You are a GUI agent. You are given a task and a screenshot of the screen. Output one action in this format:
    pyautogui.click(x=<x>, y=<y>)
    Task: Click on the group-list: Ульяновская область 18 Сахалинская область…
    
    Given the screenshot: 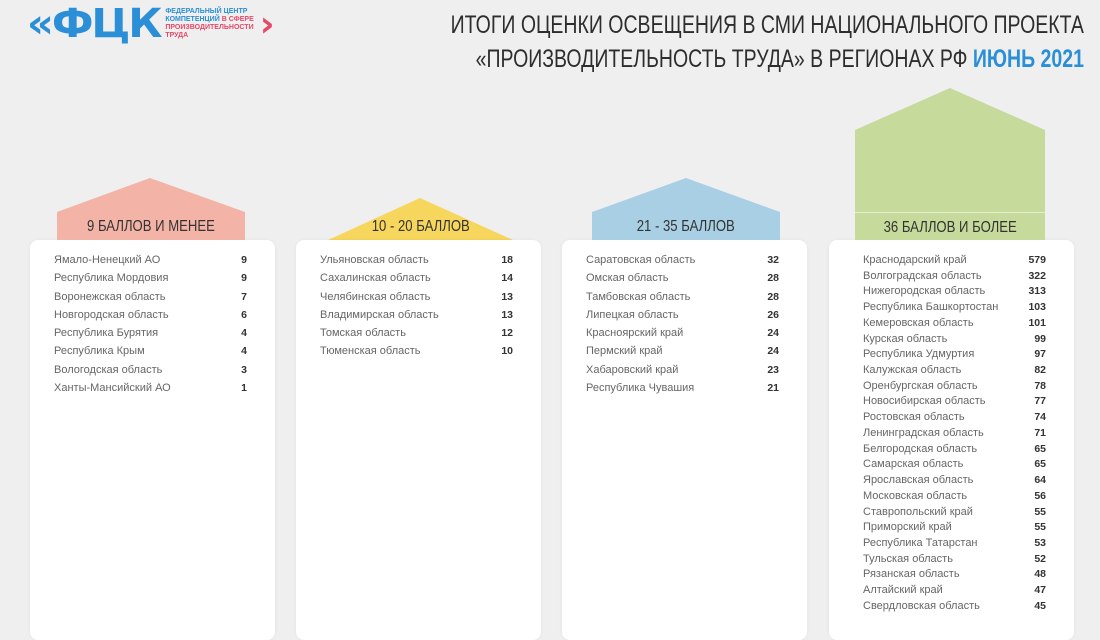 What is the action you would take?
    pyautogui.click(x=416, y=309)
    